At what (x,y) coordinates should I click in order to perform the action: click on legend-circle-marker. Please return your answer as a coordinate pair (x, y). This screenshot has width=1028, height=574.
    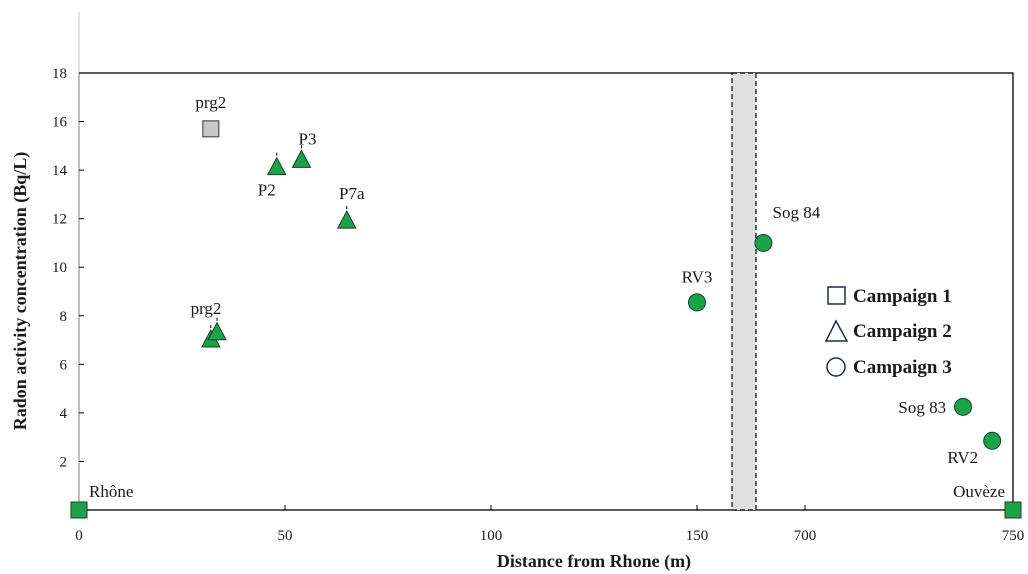
    Looking at the image, I should click on (836, 367).